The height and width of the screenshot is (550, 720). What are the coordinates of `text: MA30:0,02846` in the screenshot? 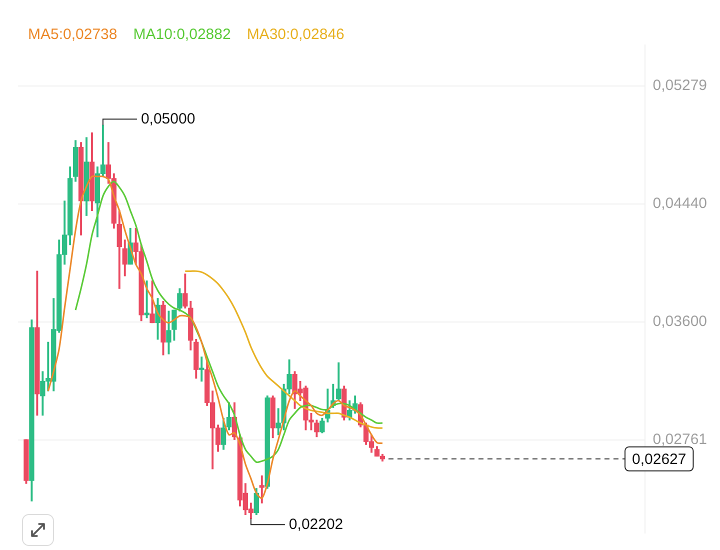 It's located at (295, 34).